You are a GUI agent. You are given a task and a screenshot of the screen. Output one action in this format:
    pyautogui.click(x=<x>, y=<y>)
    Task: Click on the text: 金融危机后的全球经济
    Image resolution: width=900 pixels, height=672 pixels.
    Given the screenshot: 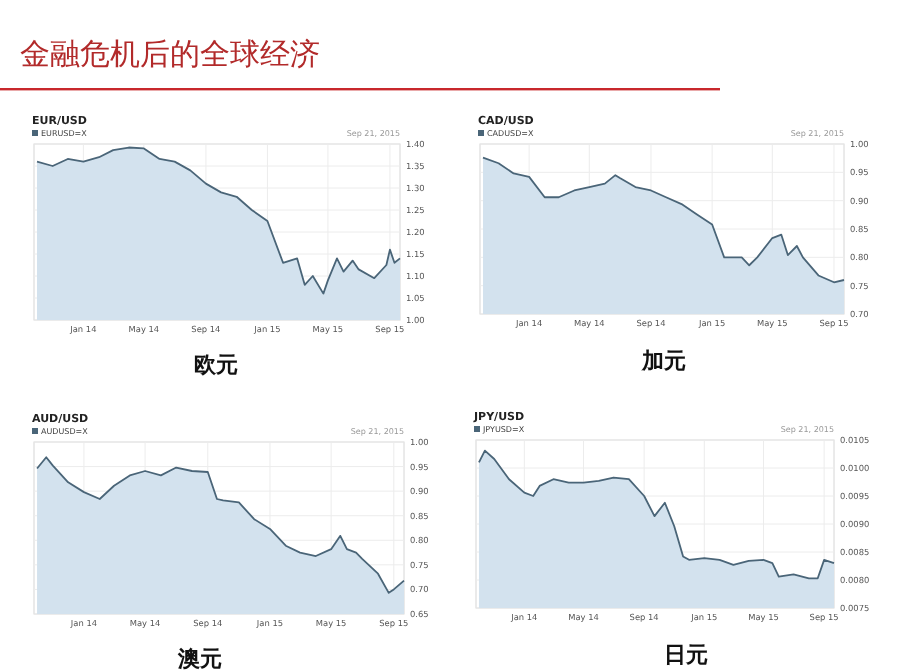 What is the action you would take?
    pyautogui.click(x=170, y=54)
    